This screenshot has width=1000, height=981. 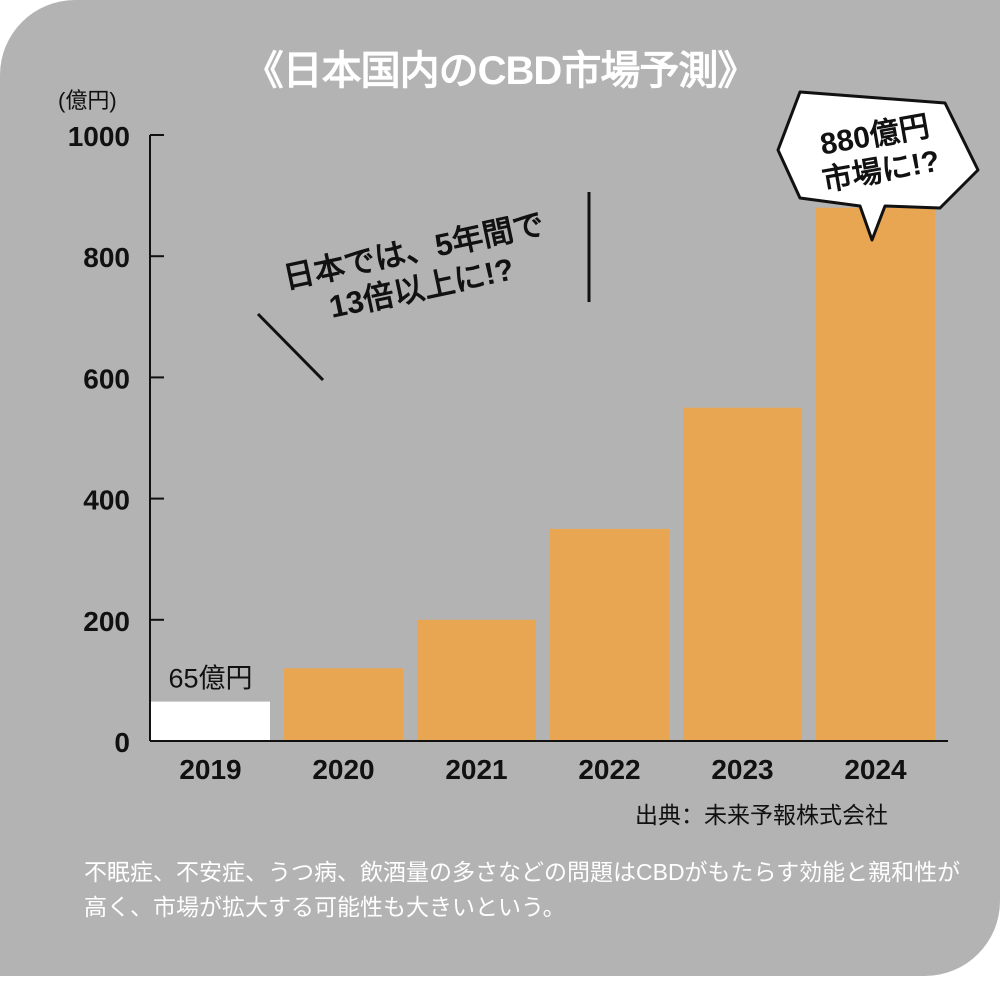 What do you see at coordinates (106, 378) in the screenshot?
I see `y-tick-label: 600` at bounding box center [106, 378].